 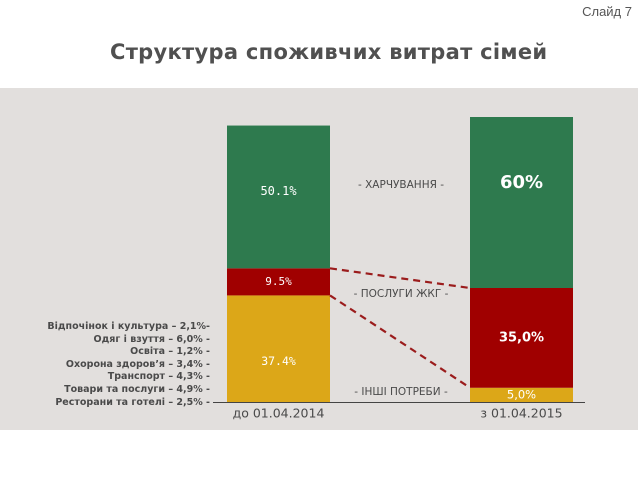 What do you see at coordinates (279, 413) in the screenshot?
I see `x-tick-label: до 01.04.2014` at bounding box center [279, 413].